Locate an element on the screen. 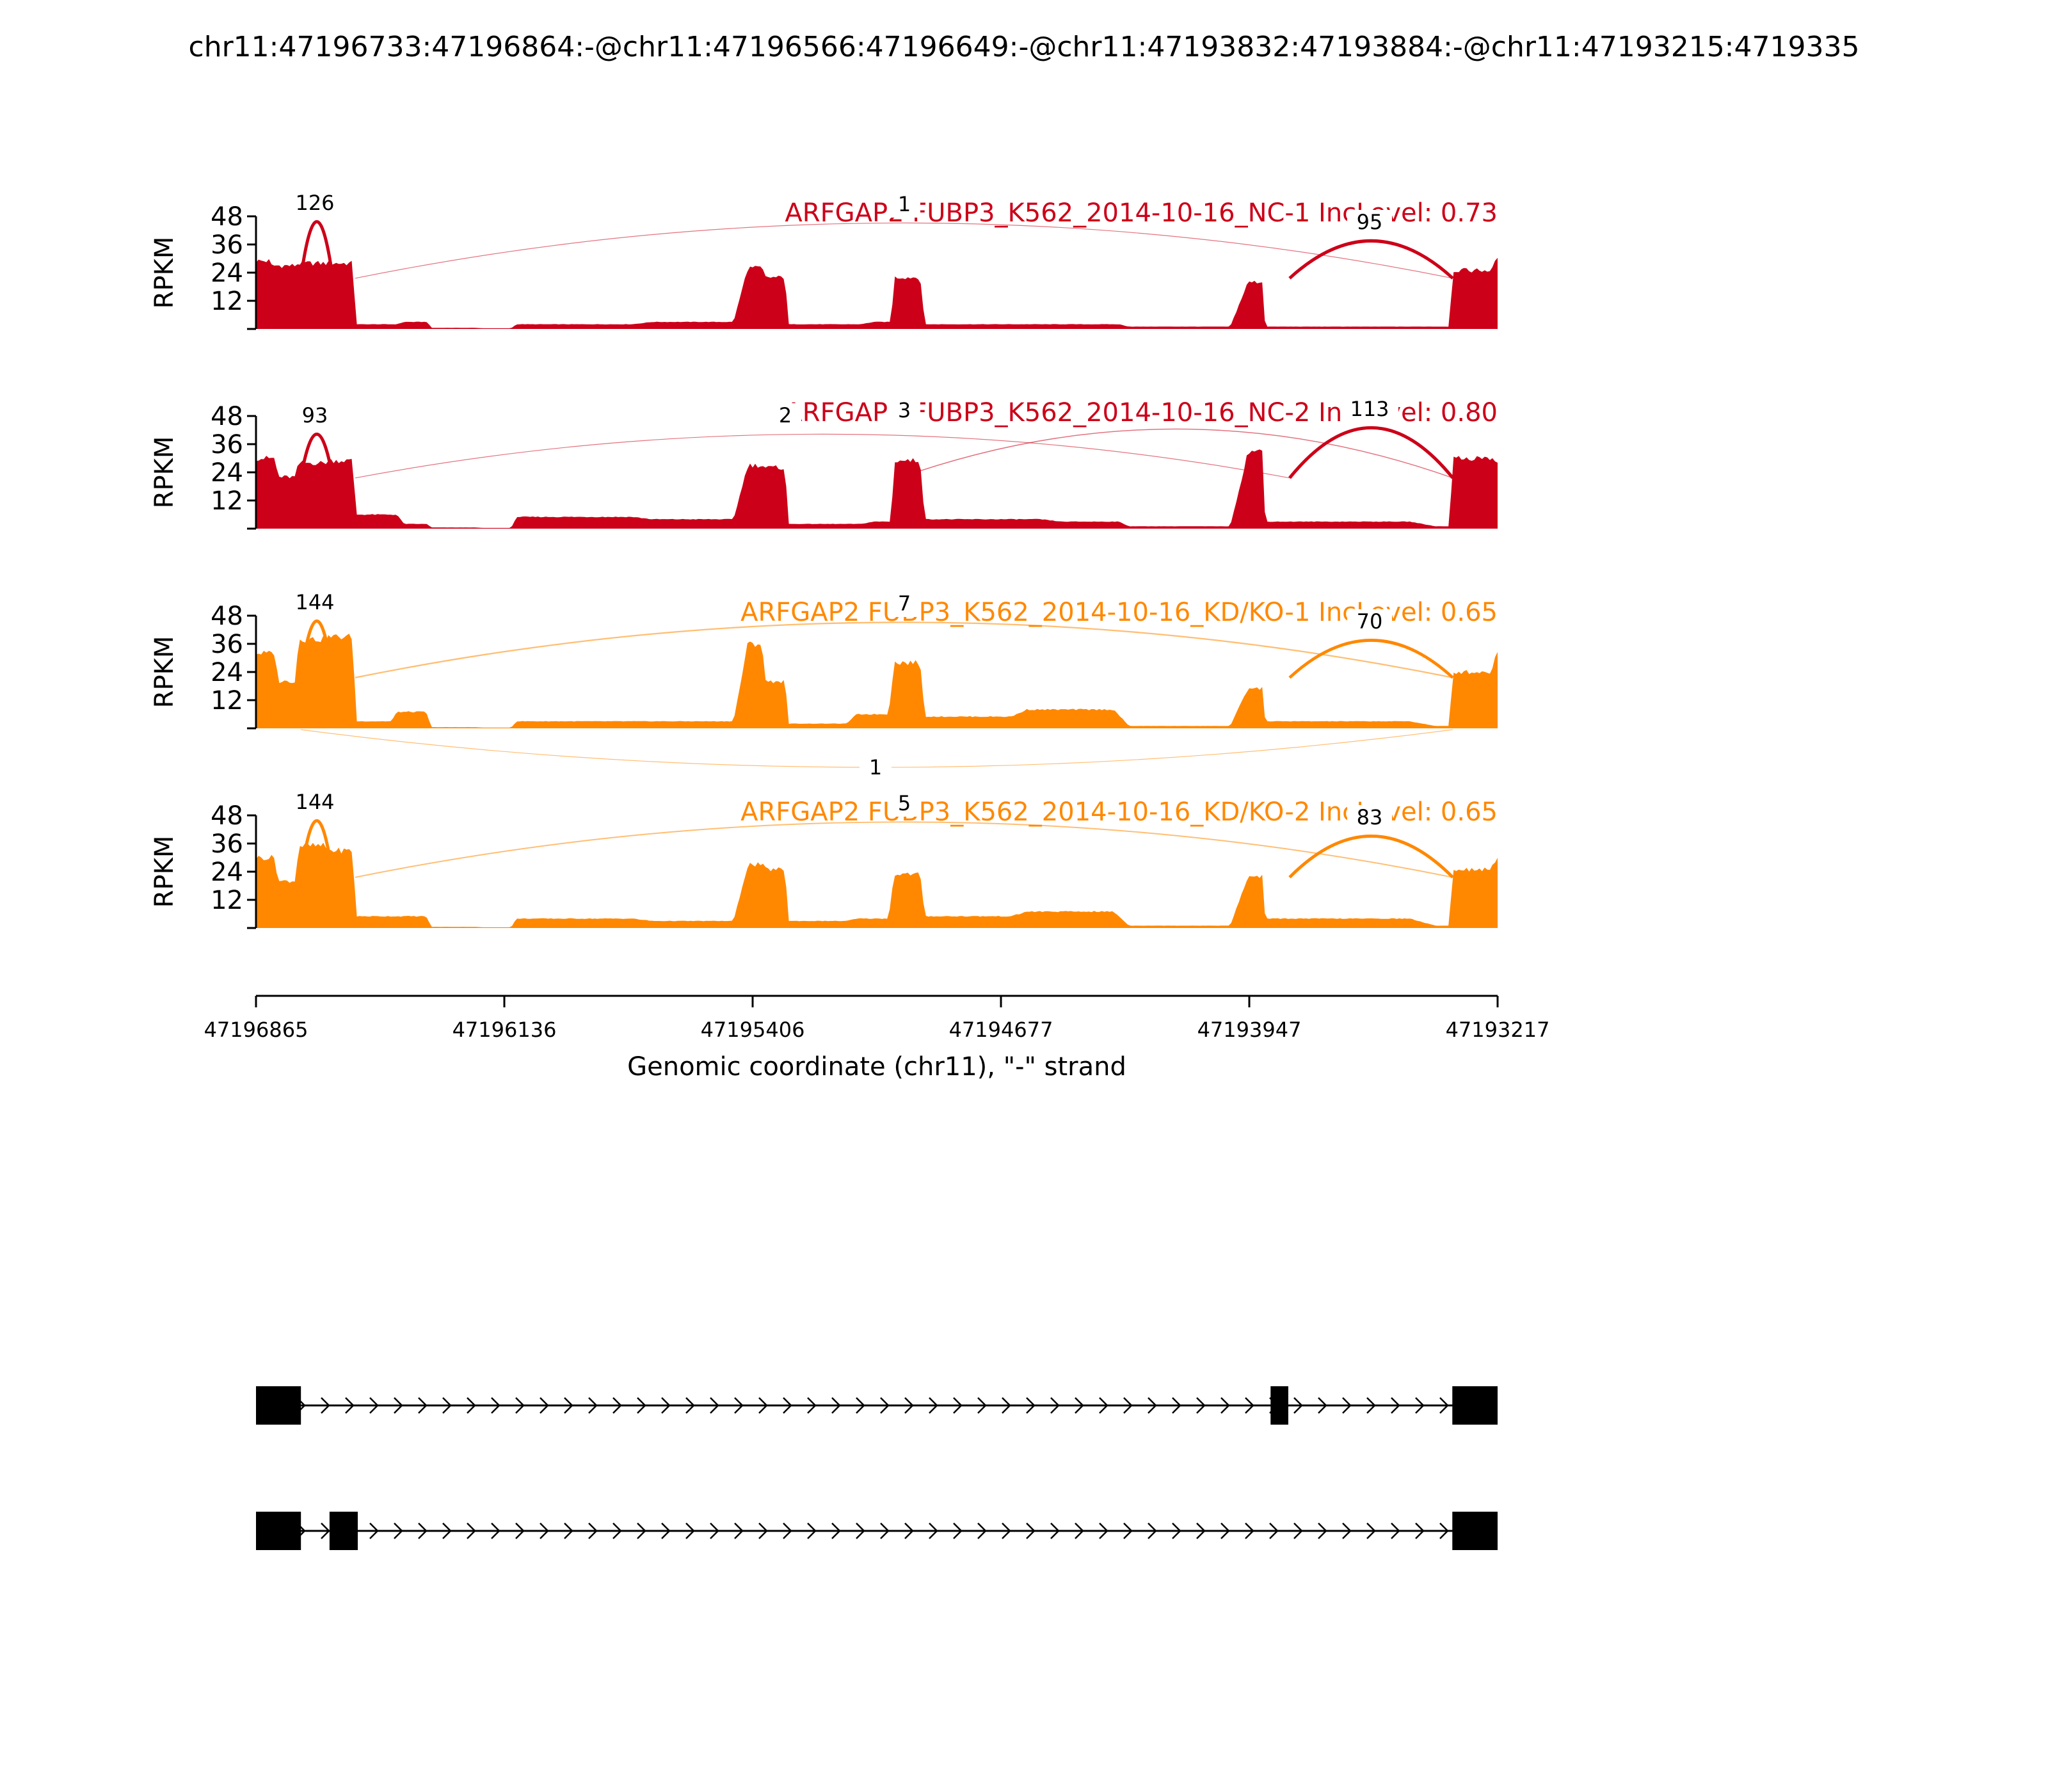 Image resolution: width=2048 pixels, height=1792 pixels. junction-count-label: 7 is located at coordinates (904, 603).